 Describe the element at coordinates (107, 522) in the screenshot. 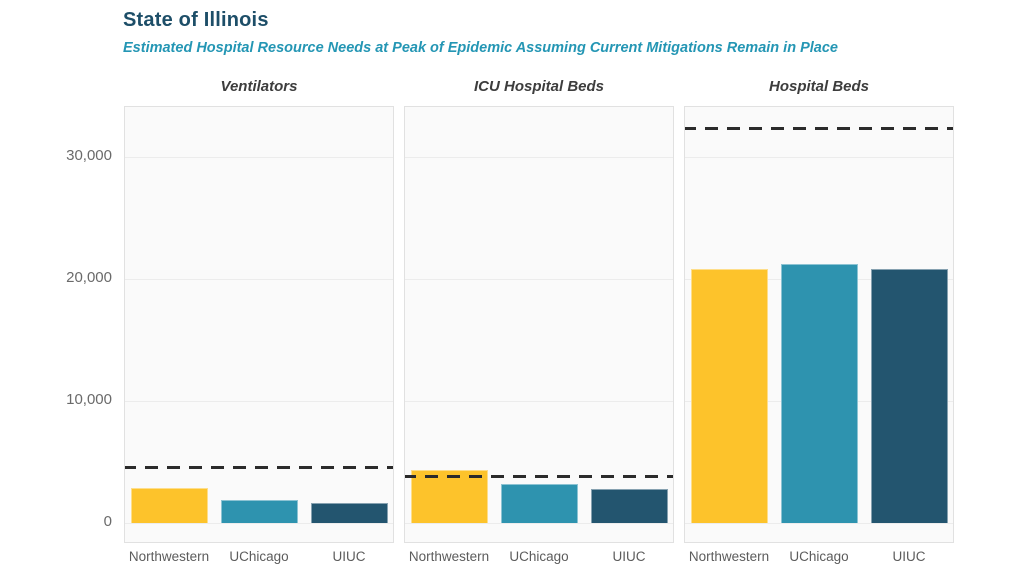

I see `y-axis-tick-label: 0` at that location.